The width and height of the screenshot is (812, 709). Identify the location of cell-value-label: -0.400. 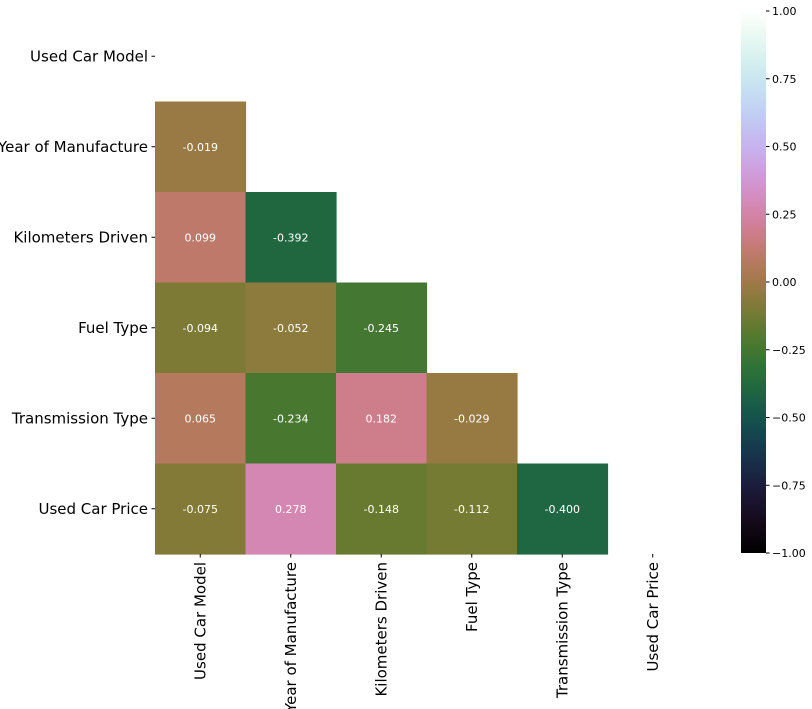
(562, 509).